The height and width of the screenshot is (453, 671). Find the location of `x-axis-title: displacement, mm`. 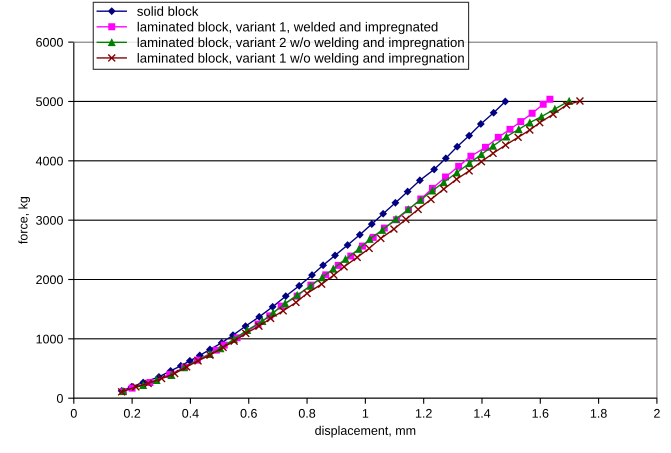

x-axis-title: displacement, mm is located at coordinates (365, 432).